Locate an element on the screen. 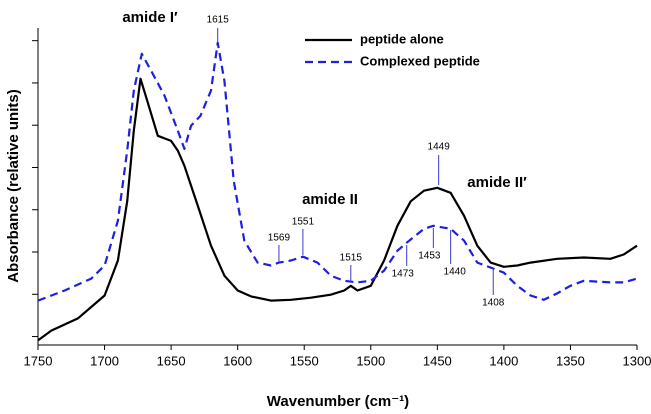 The image size is (651, 414). x-tick-label: 1300 is located at coordinates (637, 360).